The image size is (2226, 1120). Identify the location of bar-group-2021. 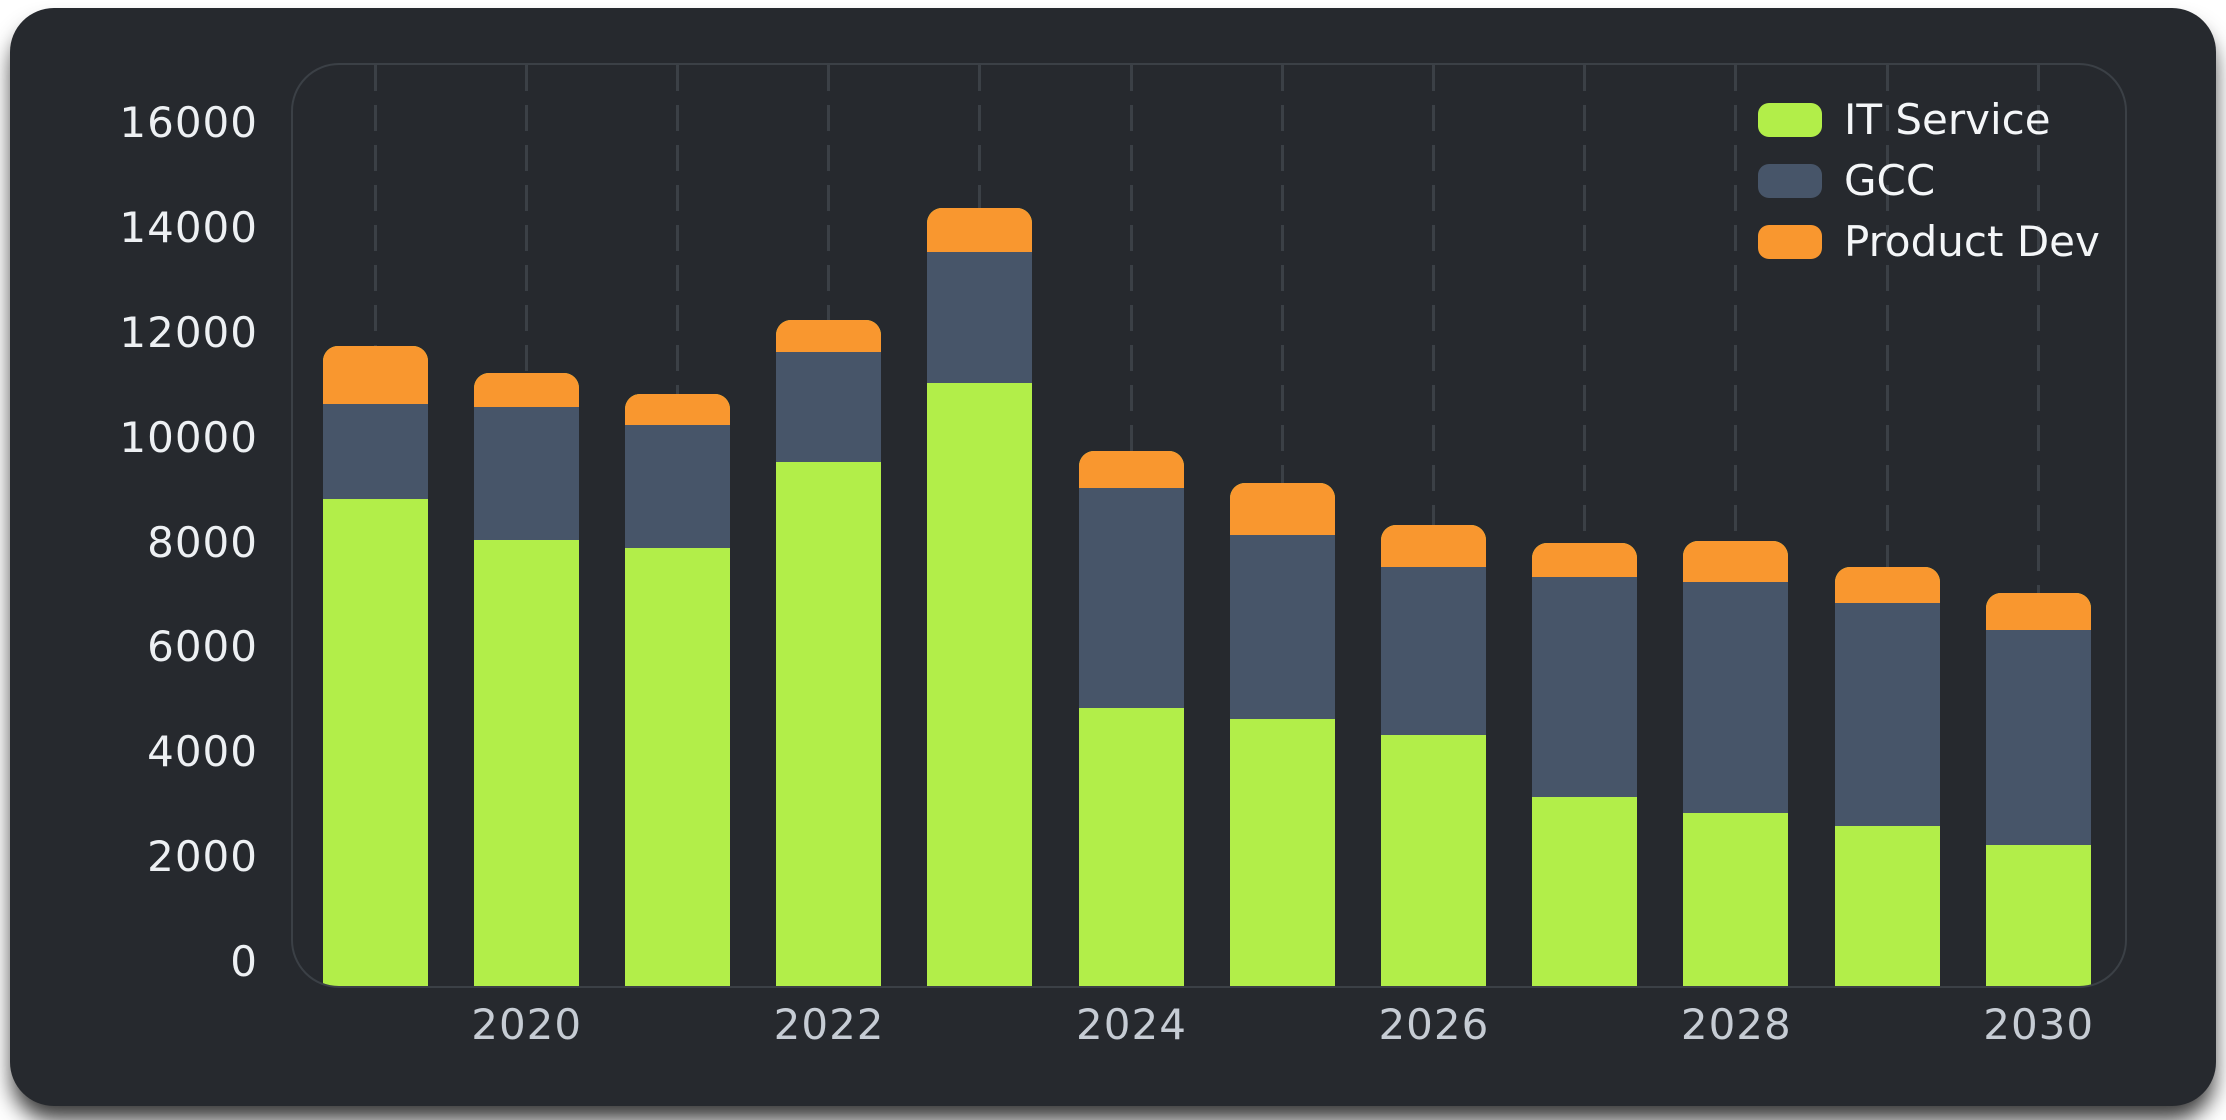
(677, 689).